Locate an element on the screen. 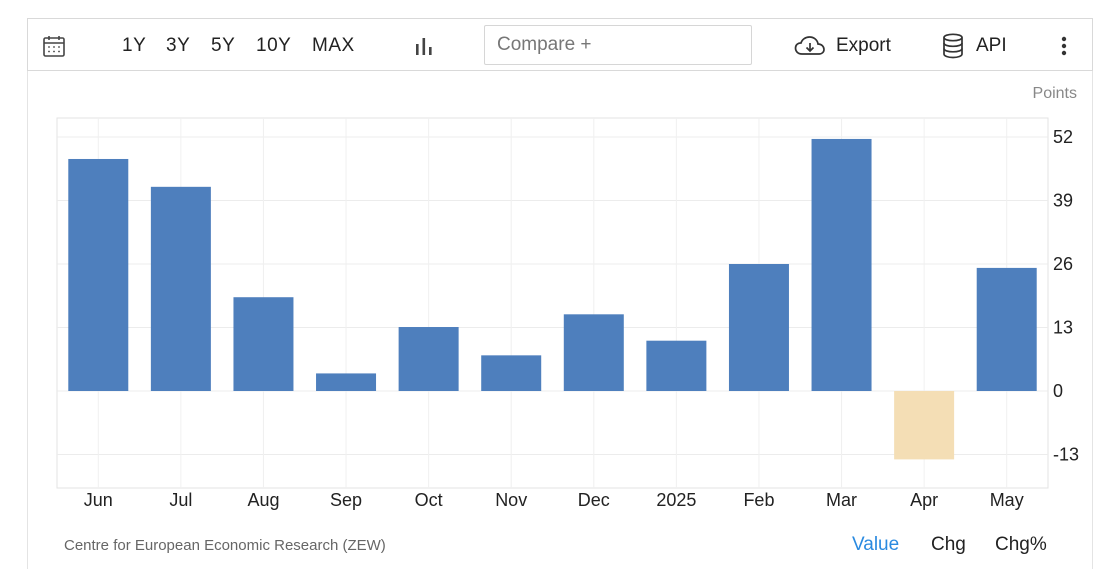  compare-input is located at coordinates (618, 45).